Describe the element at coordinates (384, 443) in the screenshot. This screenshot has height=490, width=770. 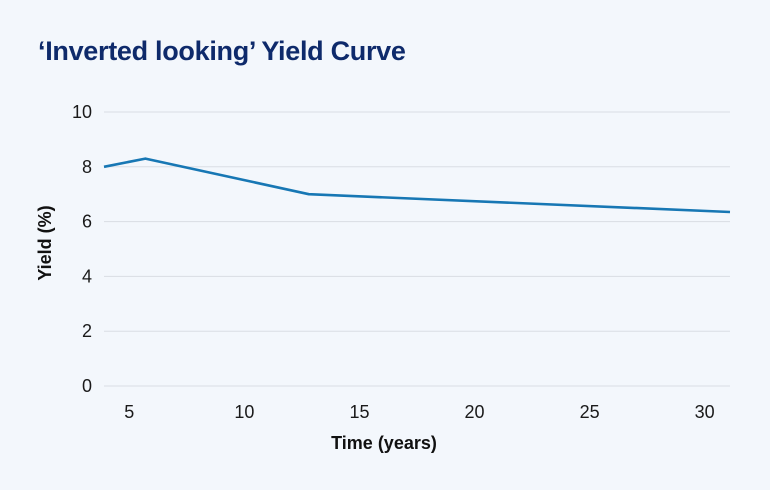
I see `x-axis-title: Time (years)` at that location.